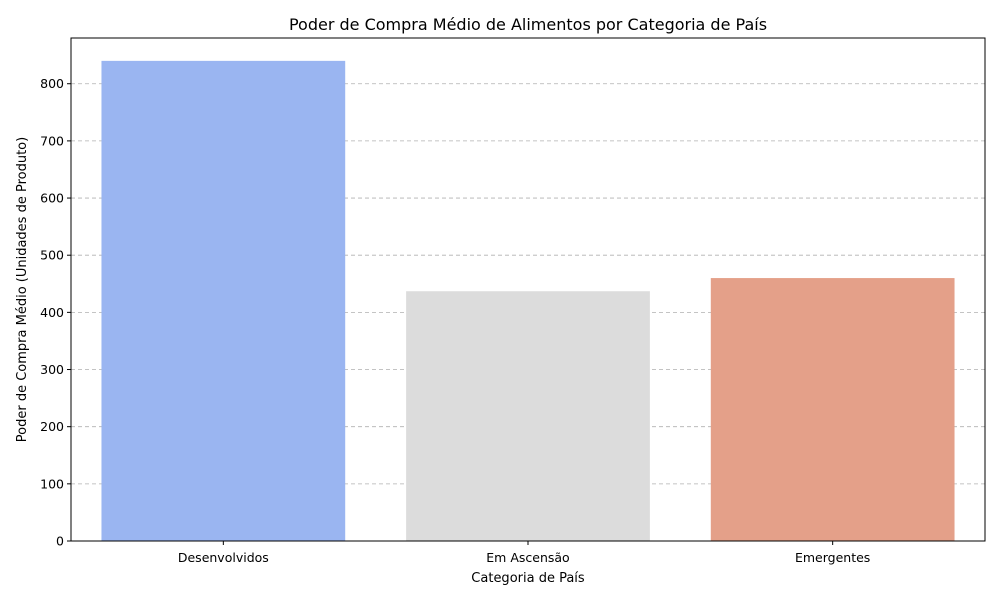 This screenshot has width=1000, height=600. What do you see at coordinates (223, 557) in the screenshot?
I see `x-tick-label: Desenvolvidos` at bounding box center [223, 557].